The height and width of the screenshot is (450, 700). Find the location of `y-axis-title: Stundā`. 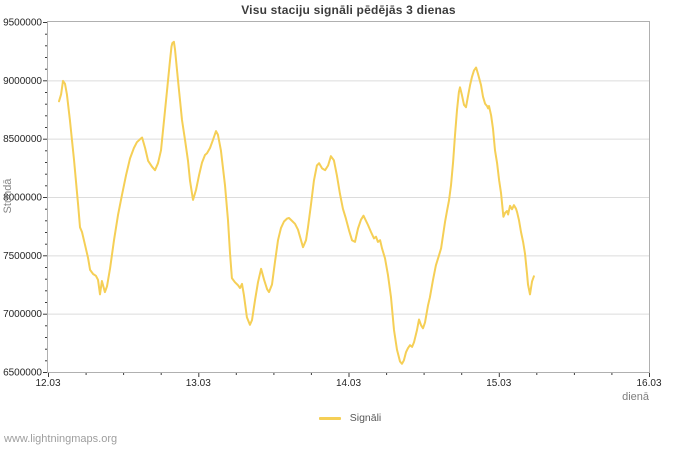

y-axis-title: Stundā is located at coordinates (8, 196).